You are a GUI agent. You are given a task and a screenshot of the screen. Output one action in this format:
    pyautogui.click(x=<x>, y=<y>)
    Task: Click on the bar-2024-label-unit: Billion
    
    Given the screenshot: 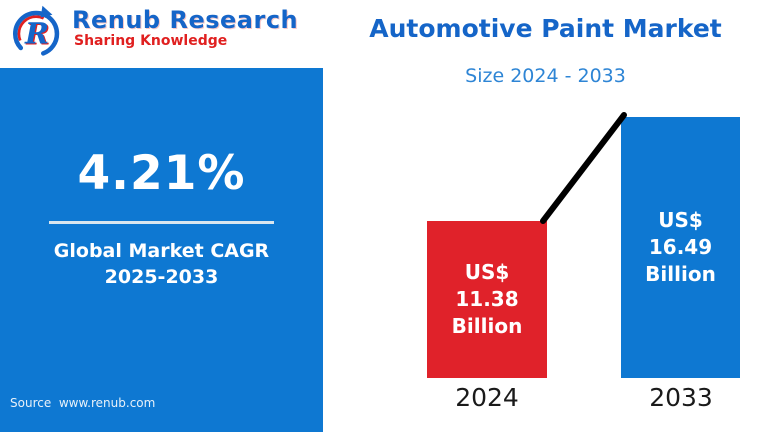 What is the action you would take?
    pyautogui.click(x=487, y=326)
    